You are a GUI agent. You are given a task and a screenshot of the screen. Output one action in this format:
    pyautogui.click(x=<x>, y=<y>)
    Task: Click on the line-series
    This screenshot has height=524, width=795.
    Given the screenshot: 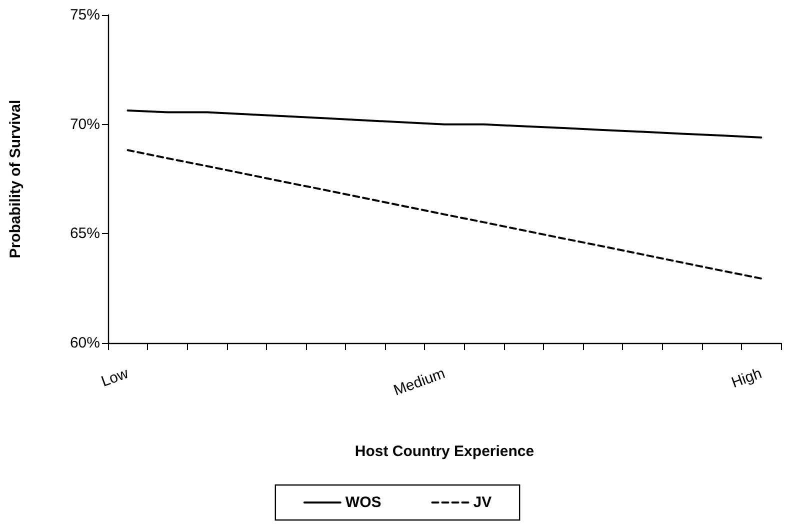 What is the action you would take?
    pyautogui.click(x=444, y=124)
    